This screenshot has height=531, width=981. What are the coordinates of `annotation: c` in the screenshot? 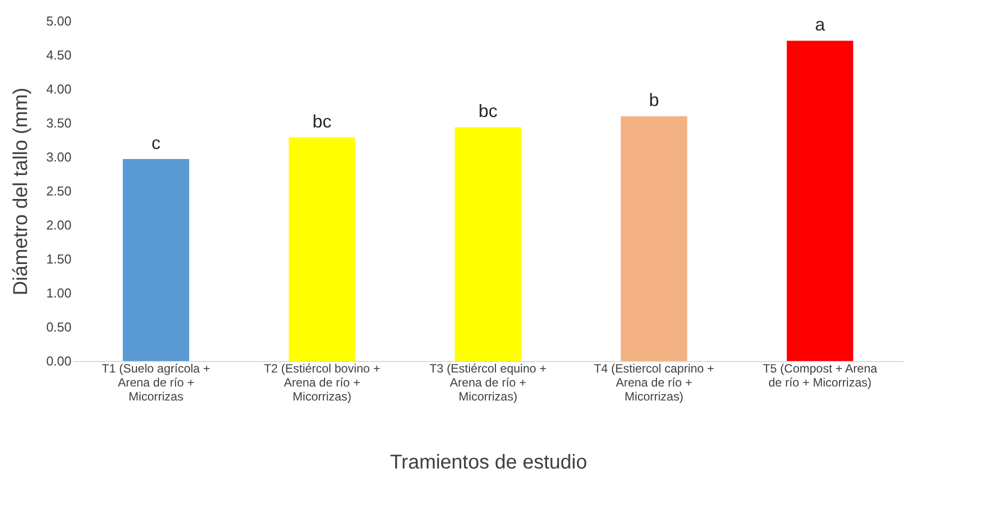 It's located at (156, 143).